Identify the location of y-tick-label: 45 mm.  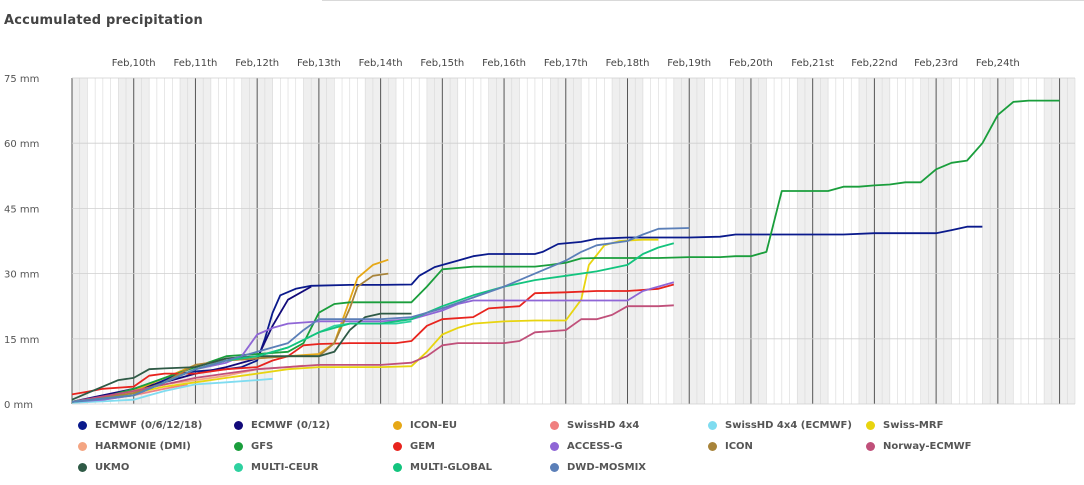
(21, 209).